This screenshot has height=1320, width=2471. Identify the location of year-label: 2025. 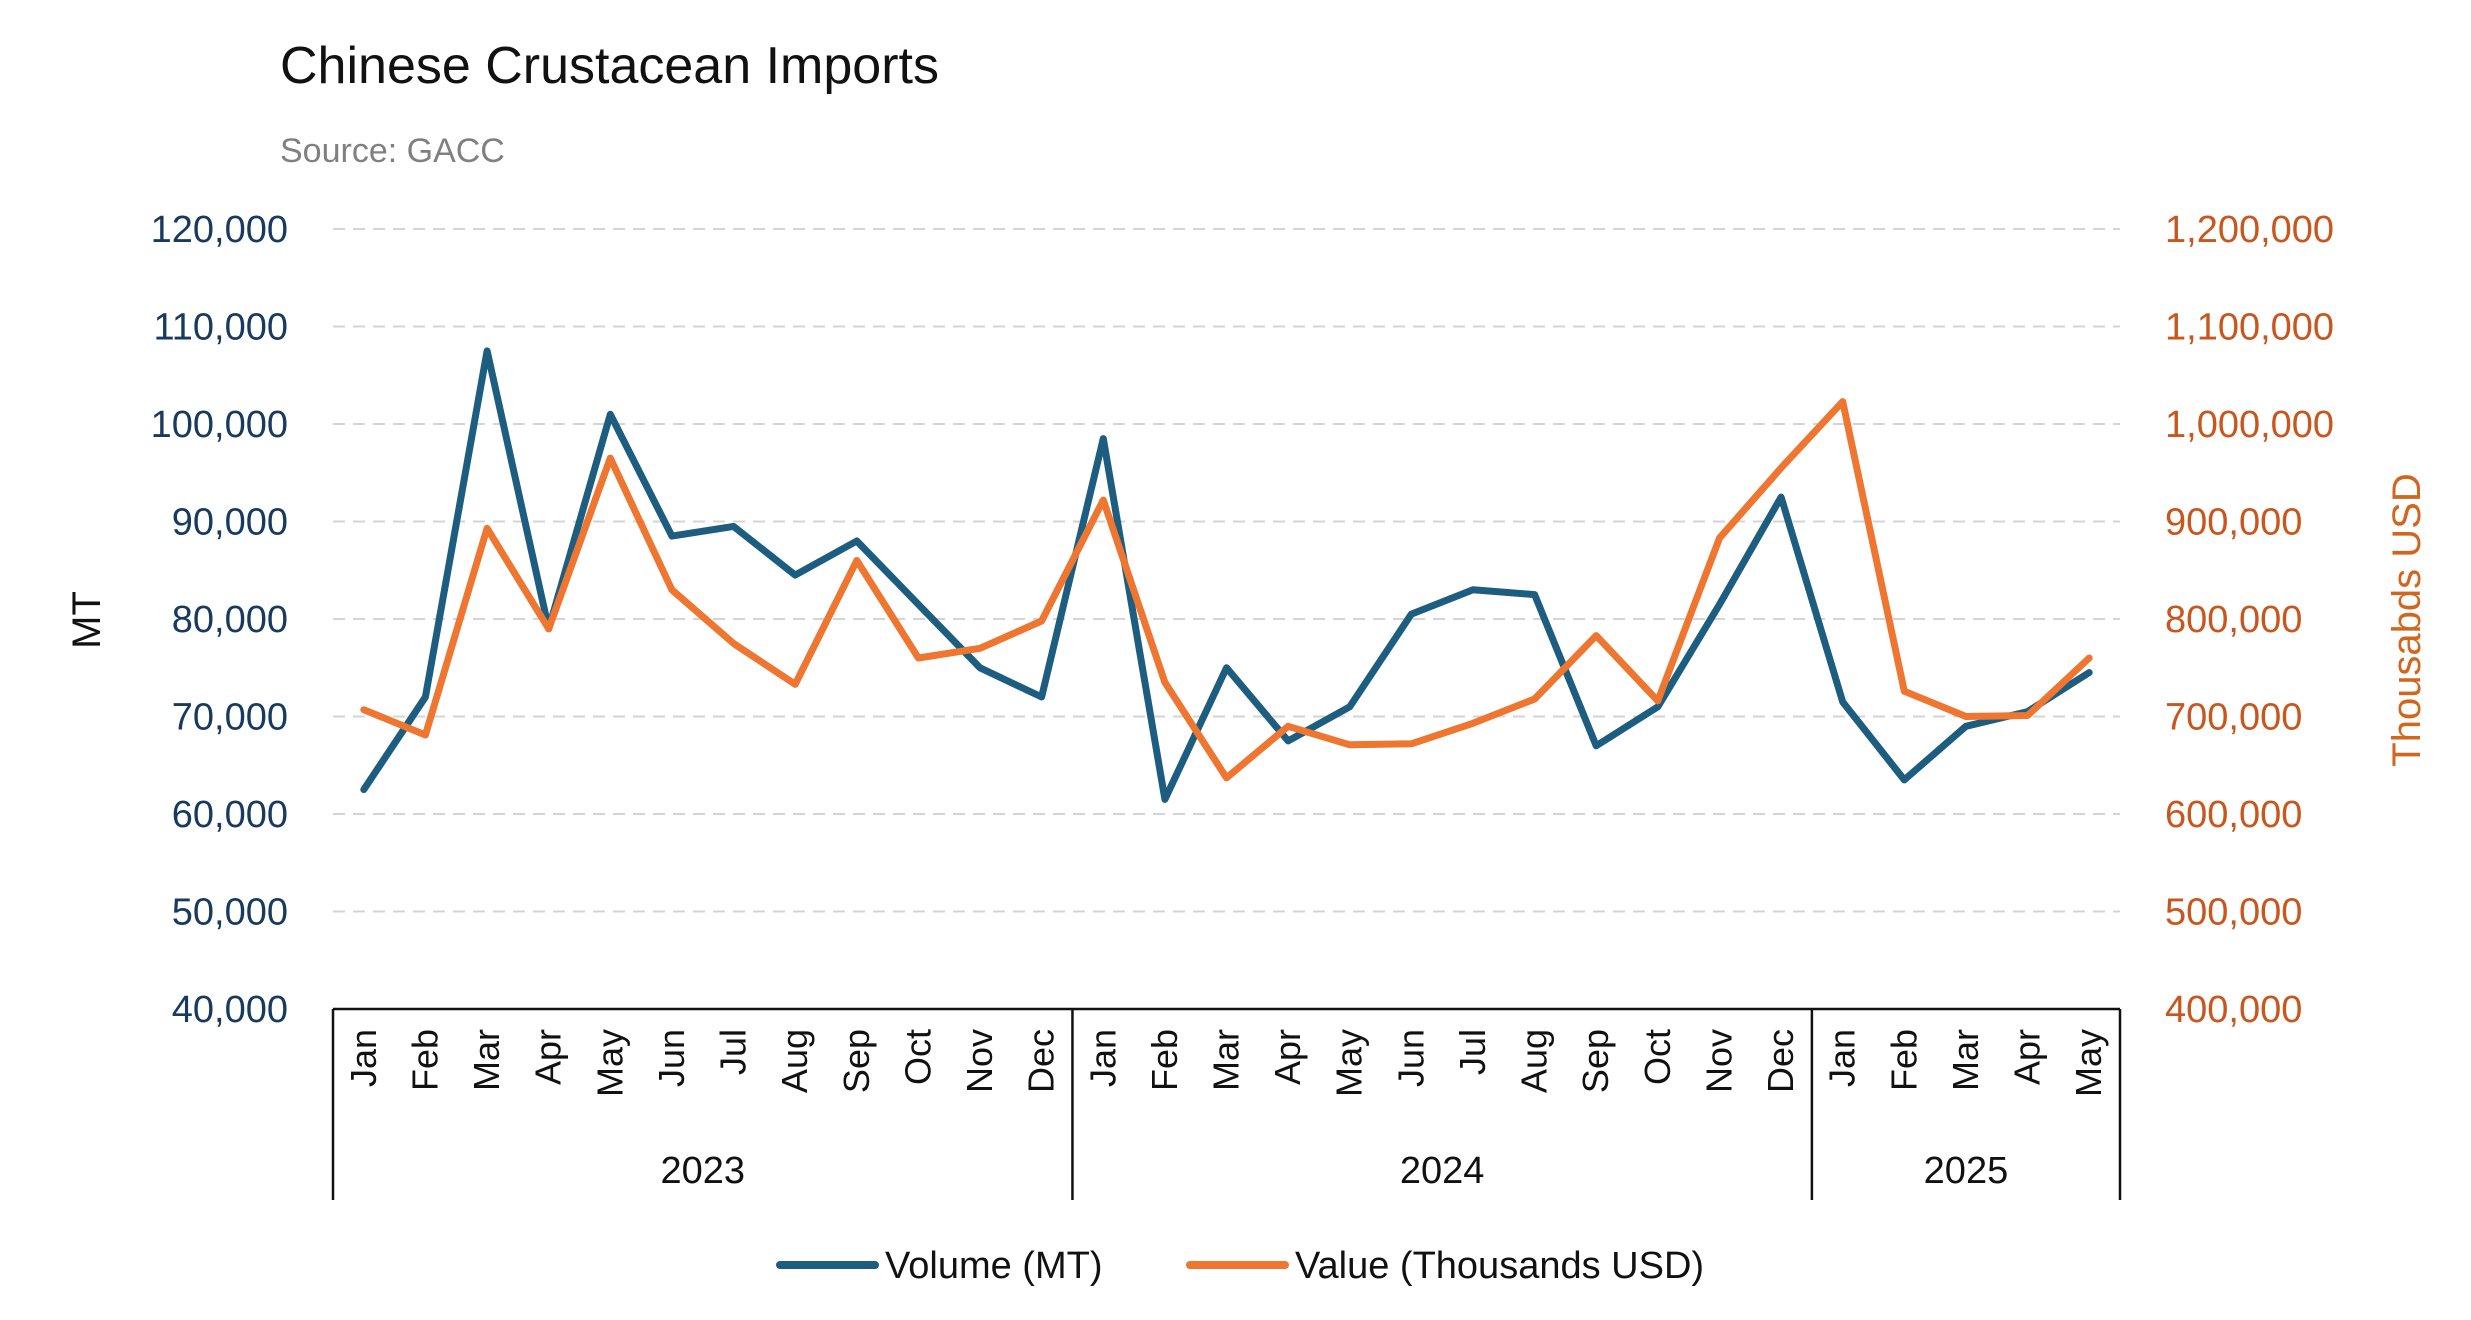
(1966, 1171).